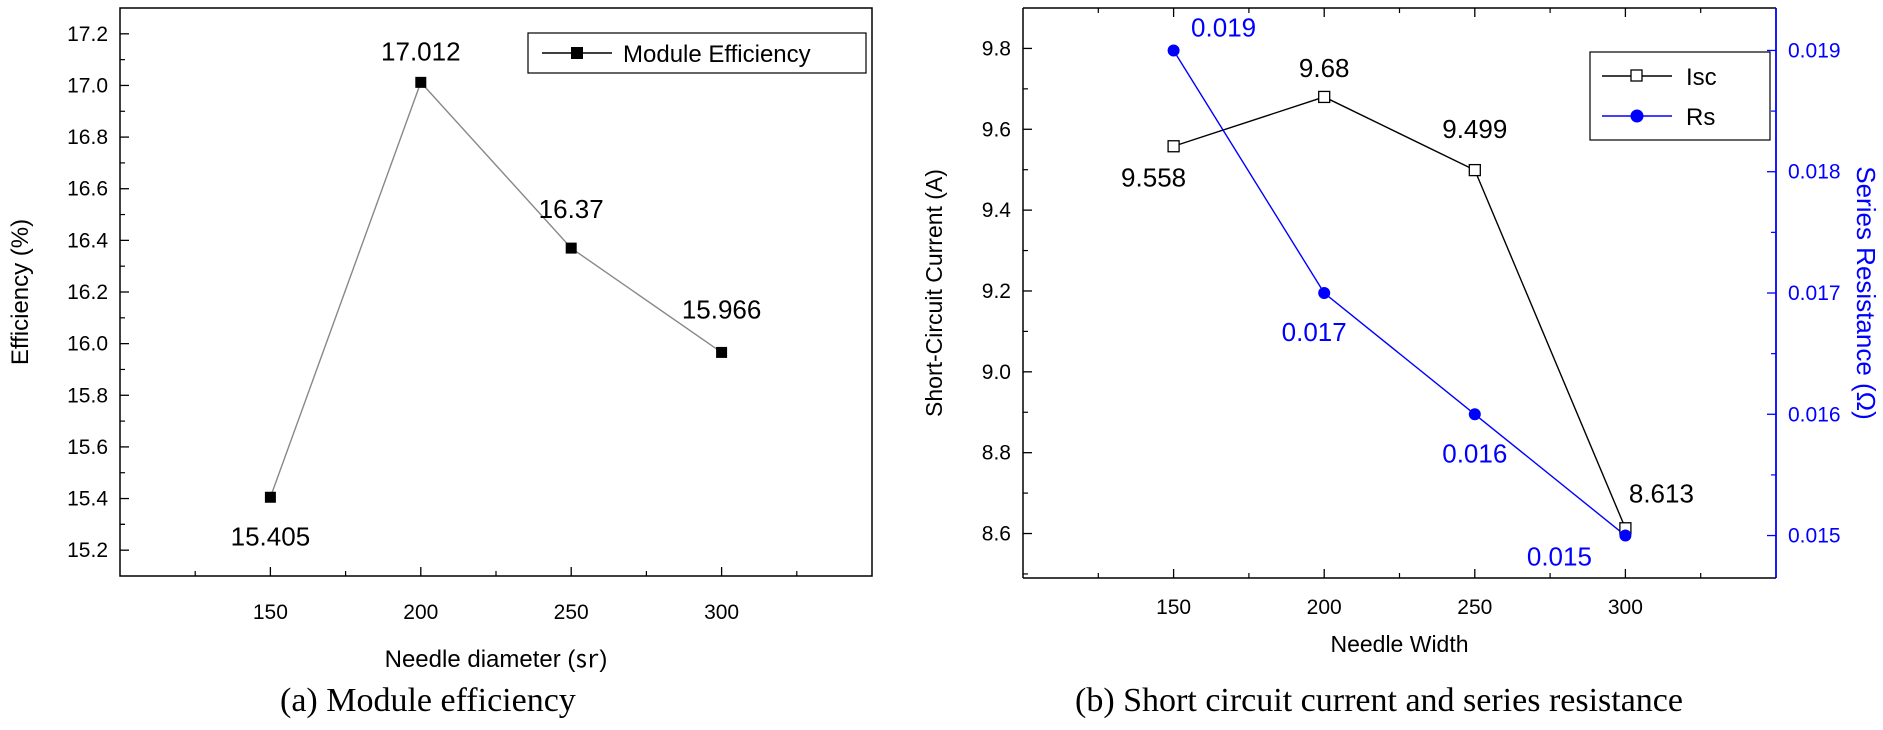  What do you see at coordinates (1701, 77) in the screenshot?
I see `legend-label-isc: Isc` at bounding box center [1701, 77].